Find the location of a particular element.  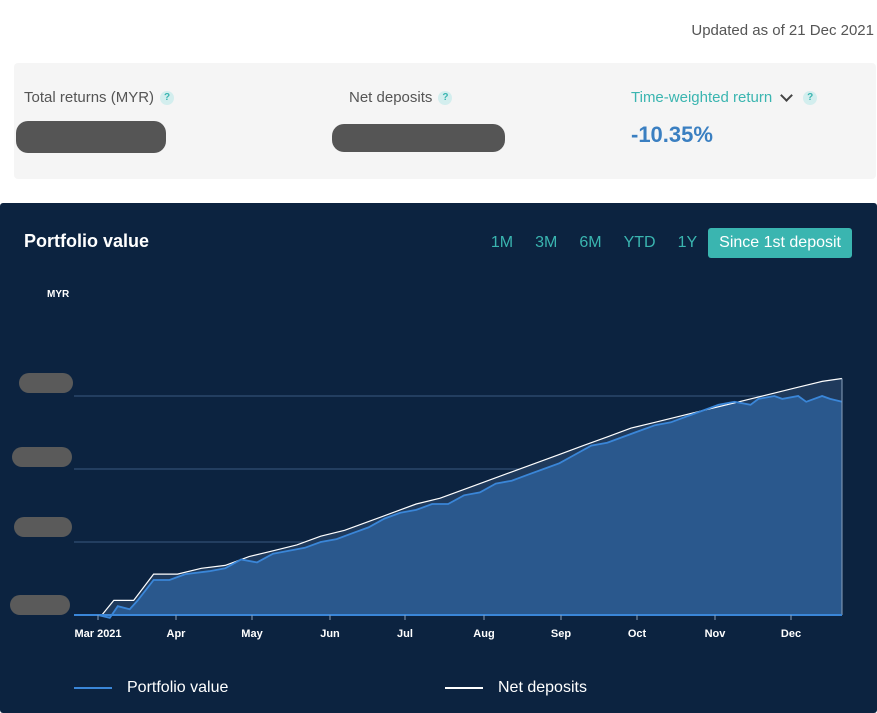

range-button-6m: 6M is located at coordinates (590, 242).